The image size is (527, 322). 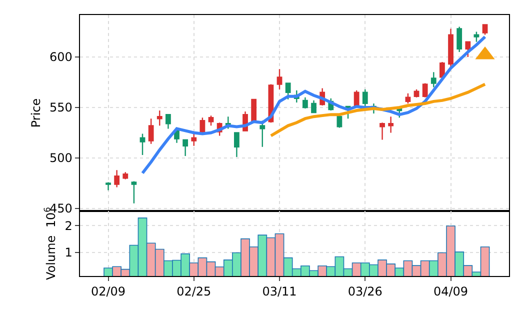 What do you see at coordinates (450, 291) in the screenshot?
I see `x-tick-label: 04/09` at bounding box center [450, 291].